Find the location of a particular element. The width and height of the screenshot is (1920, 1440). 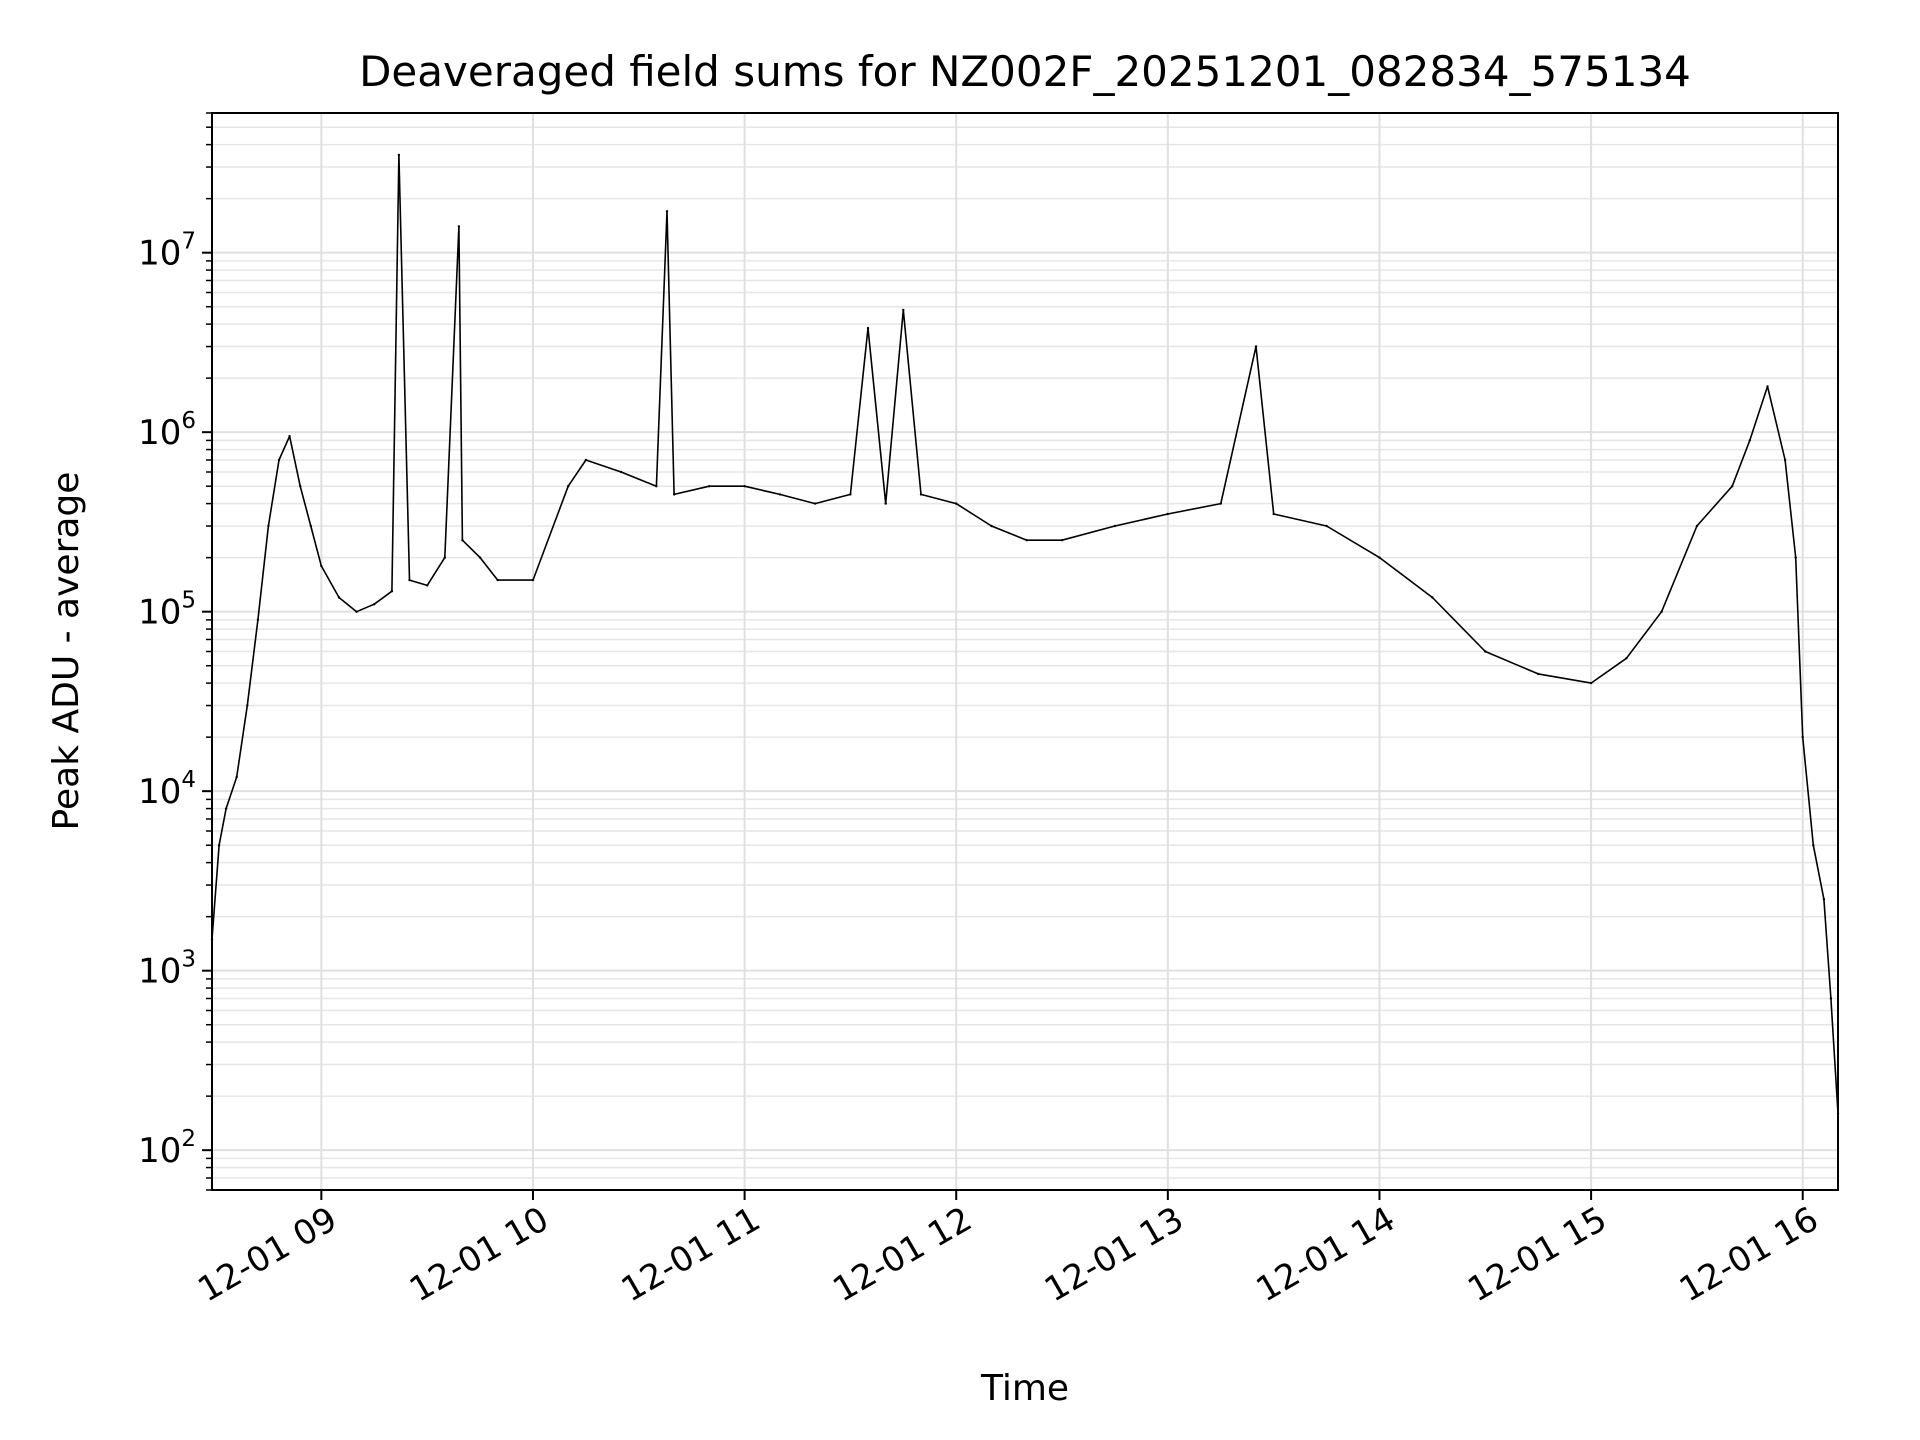

y-tick-label-exponent: 2 is located at coordinates (188, 1139).